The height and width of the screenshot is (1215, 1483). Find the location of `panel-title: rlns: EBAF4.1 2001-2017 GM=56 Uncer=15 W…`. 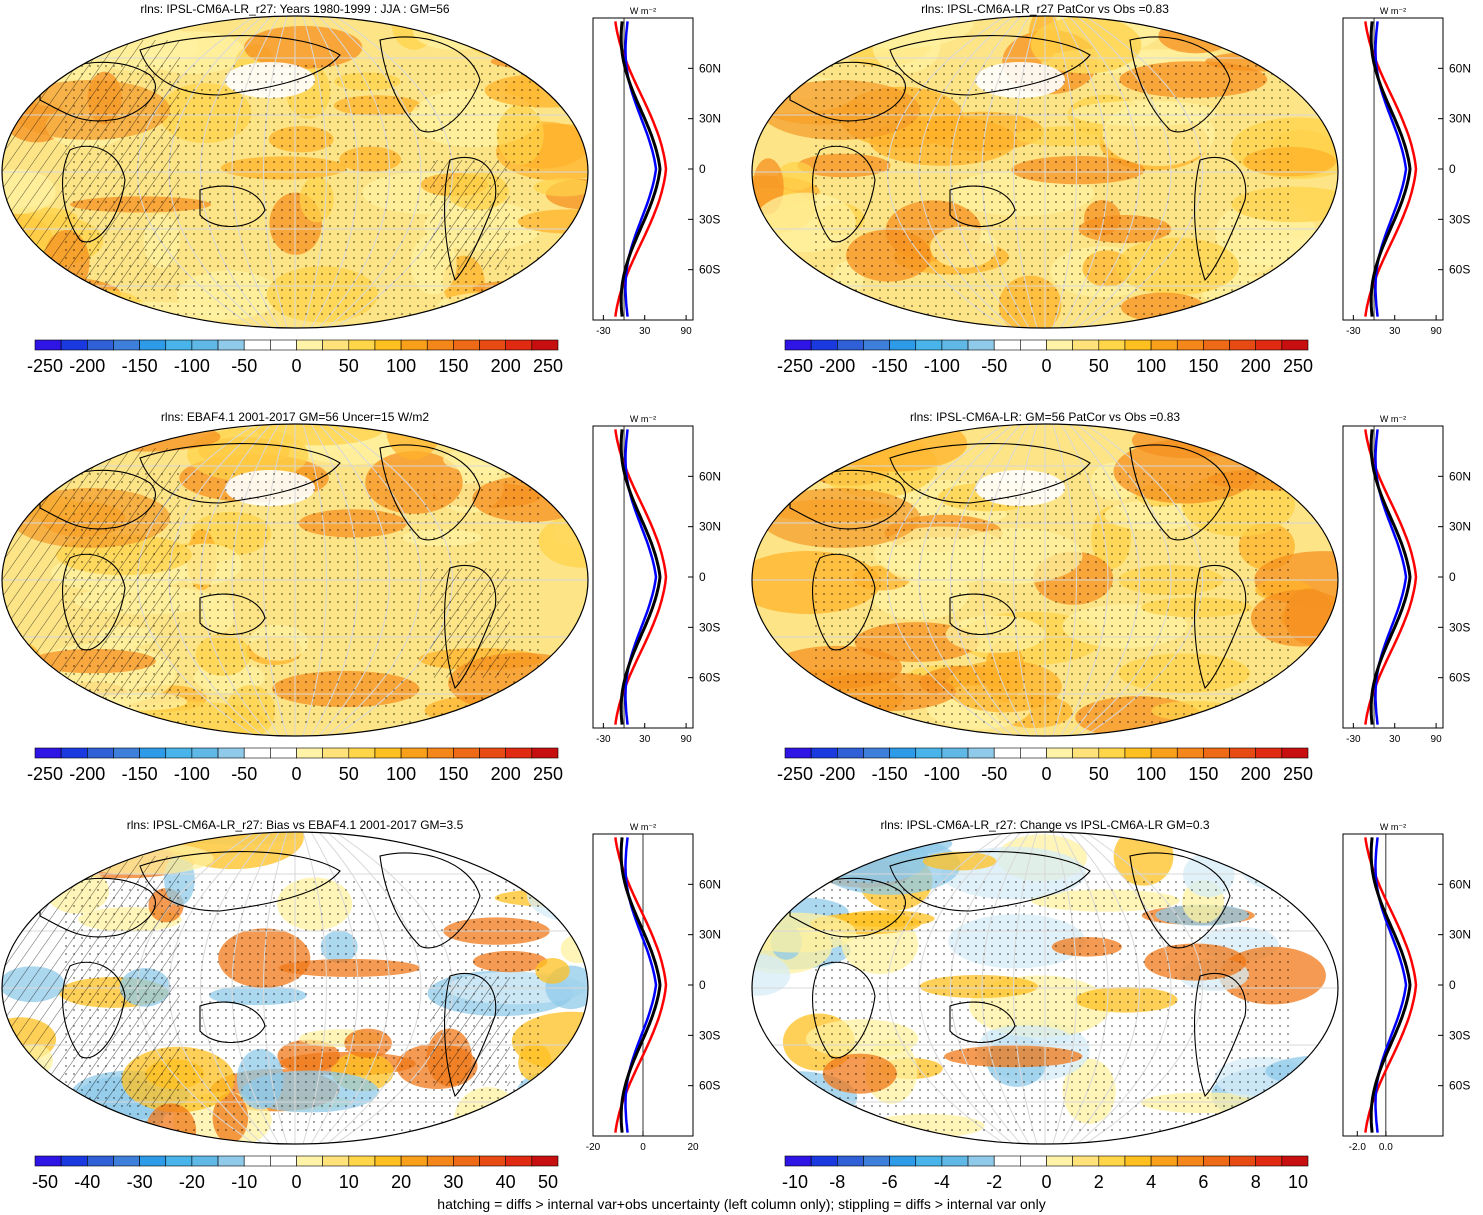

panel-title: rlns: EBAF4.1 2001-2017 GM=56 Uncer=15 W… is located at coordinates (295, 417).